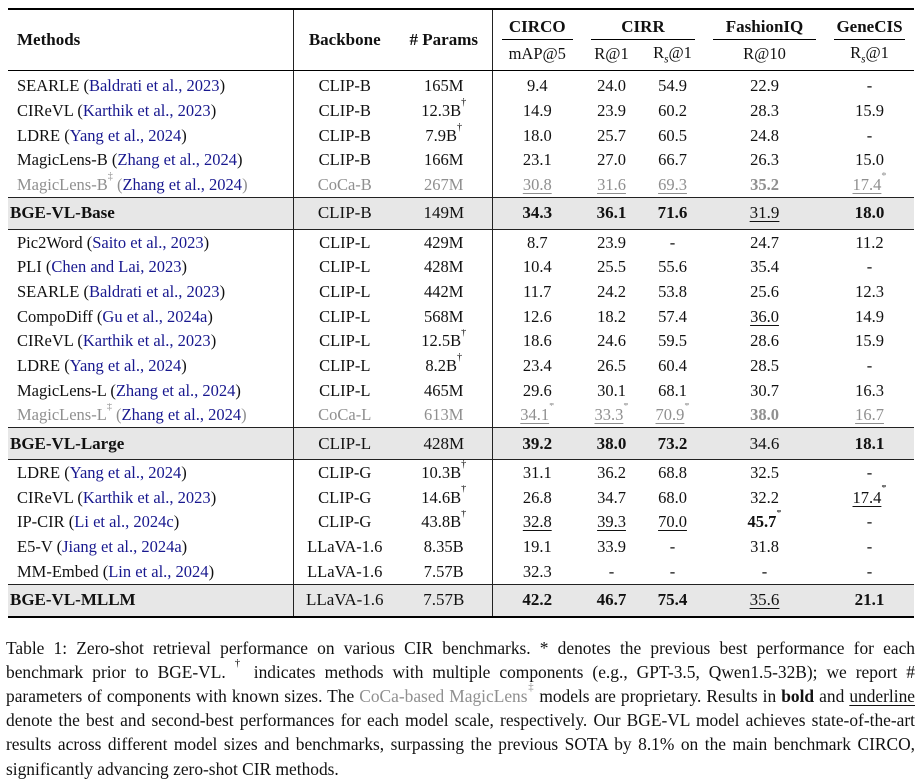 This screenshot has width=922, height=781. Describe the element at coordinates (73, 600) in the screenshot. I see `model-name: BGE-VL-MLLM` at that location.